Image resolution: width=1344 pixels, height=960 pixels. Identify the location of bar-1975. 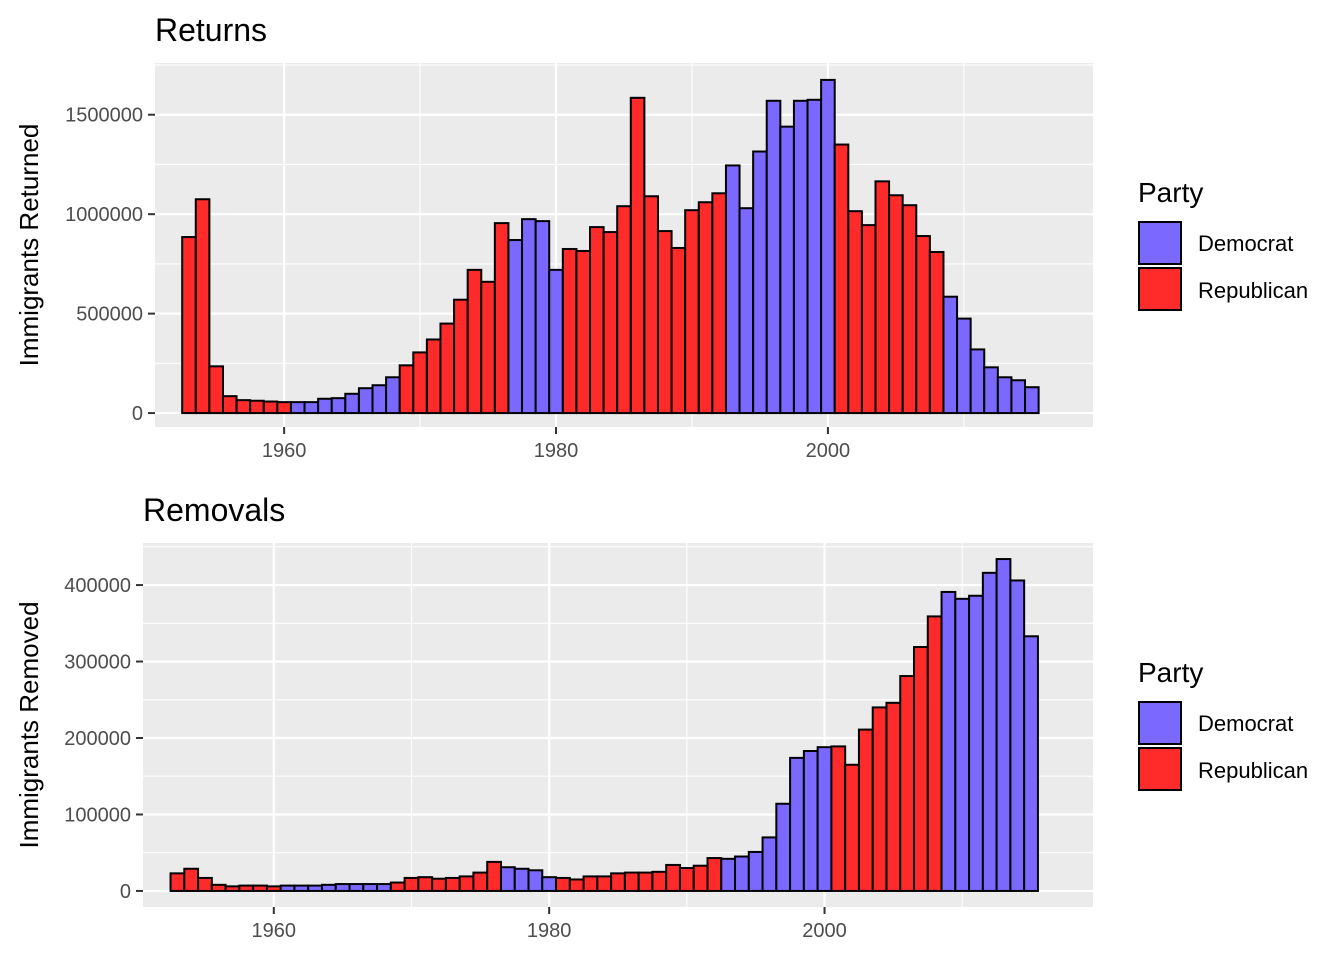
(488, 347).